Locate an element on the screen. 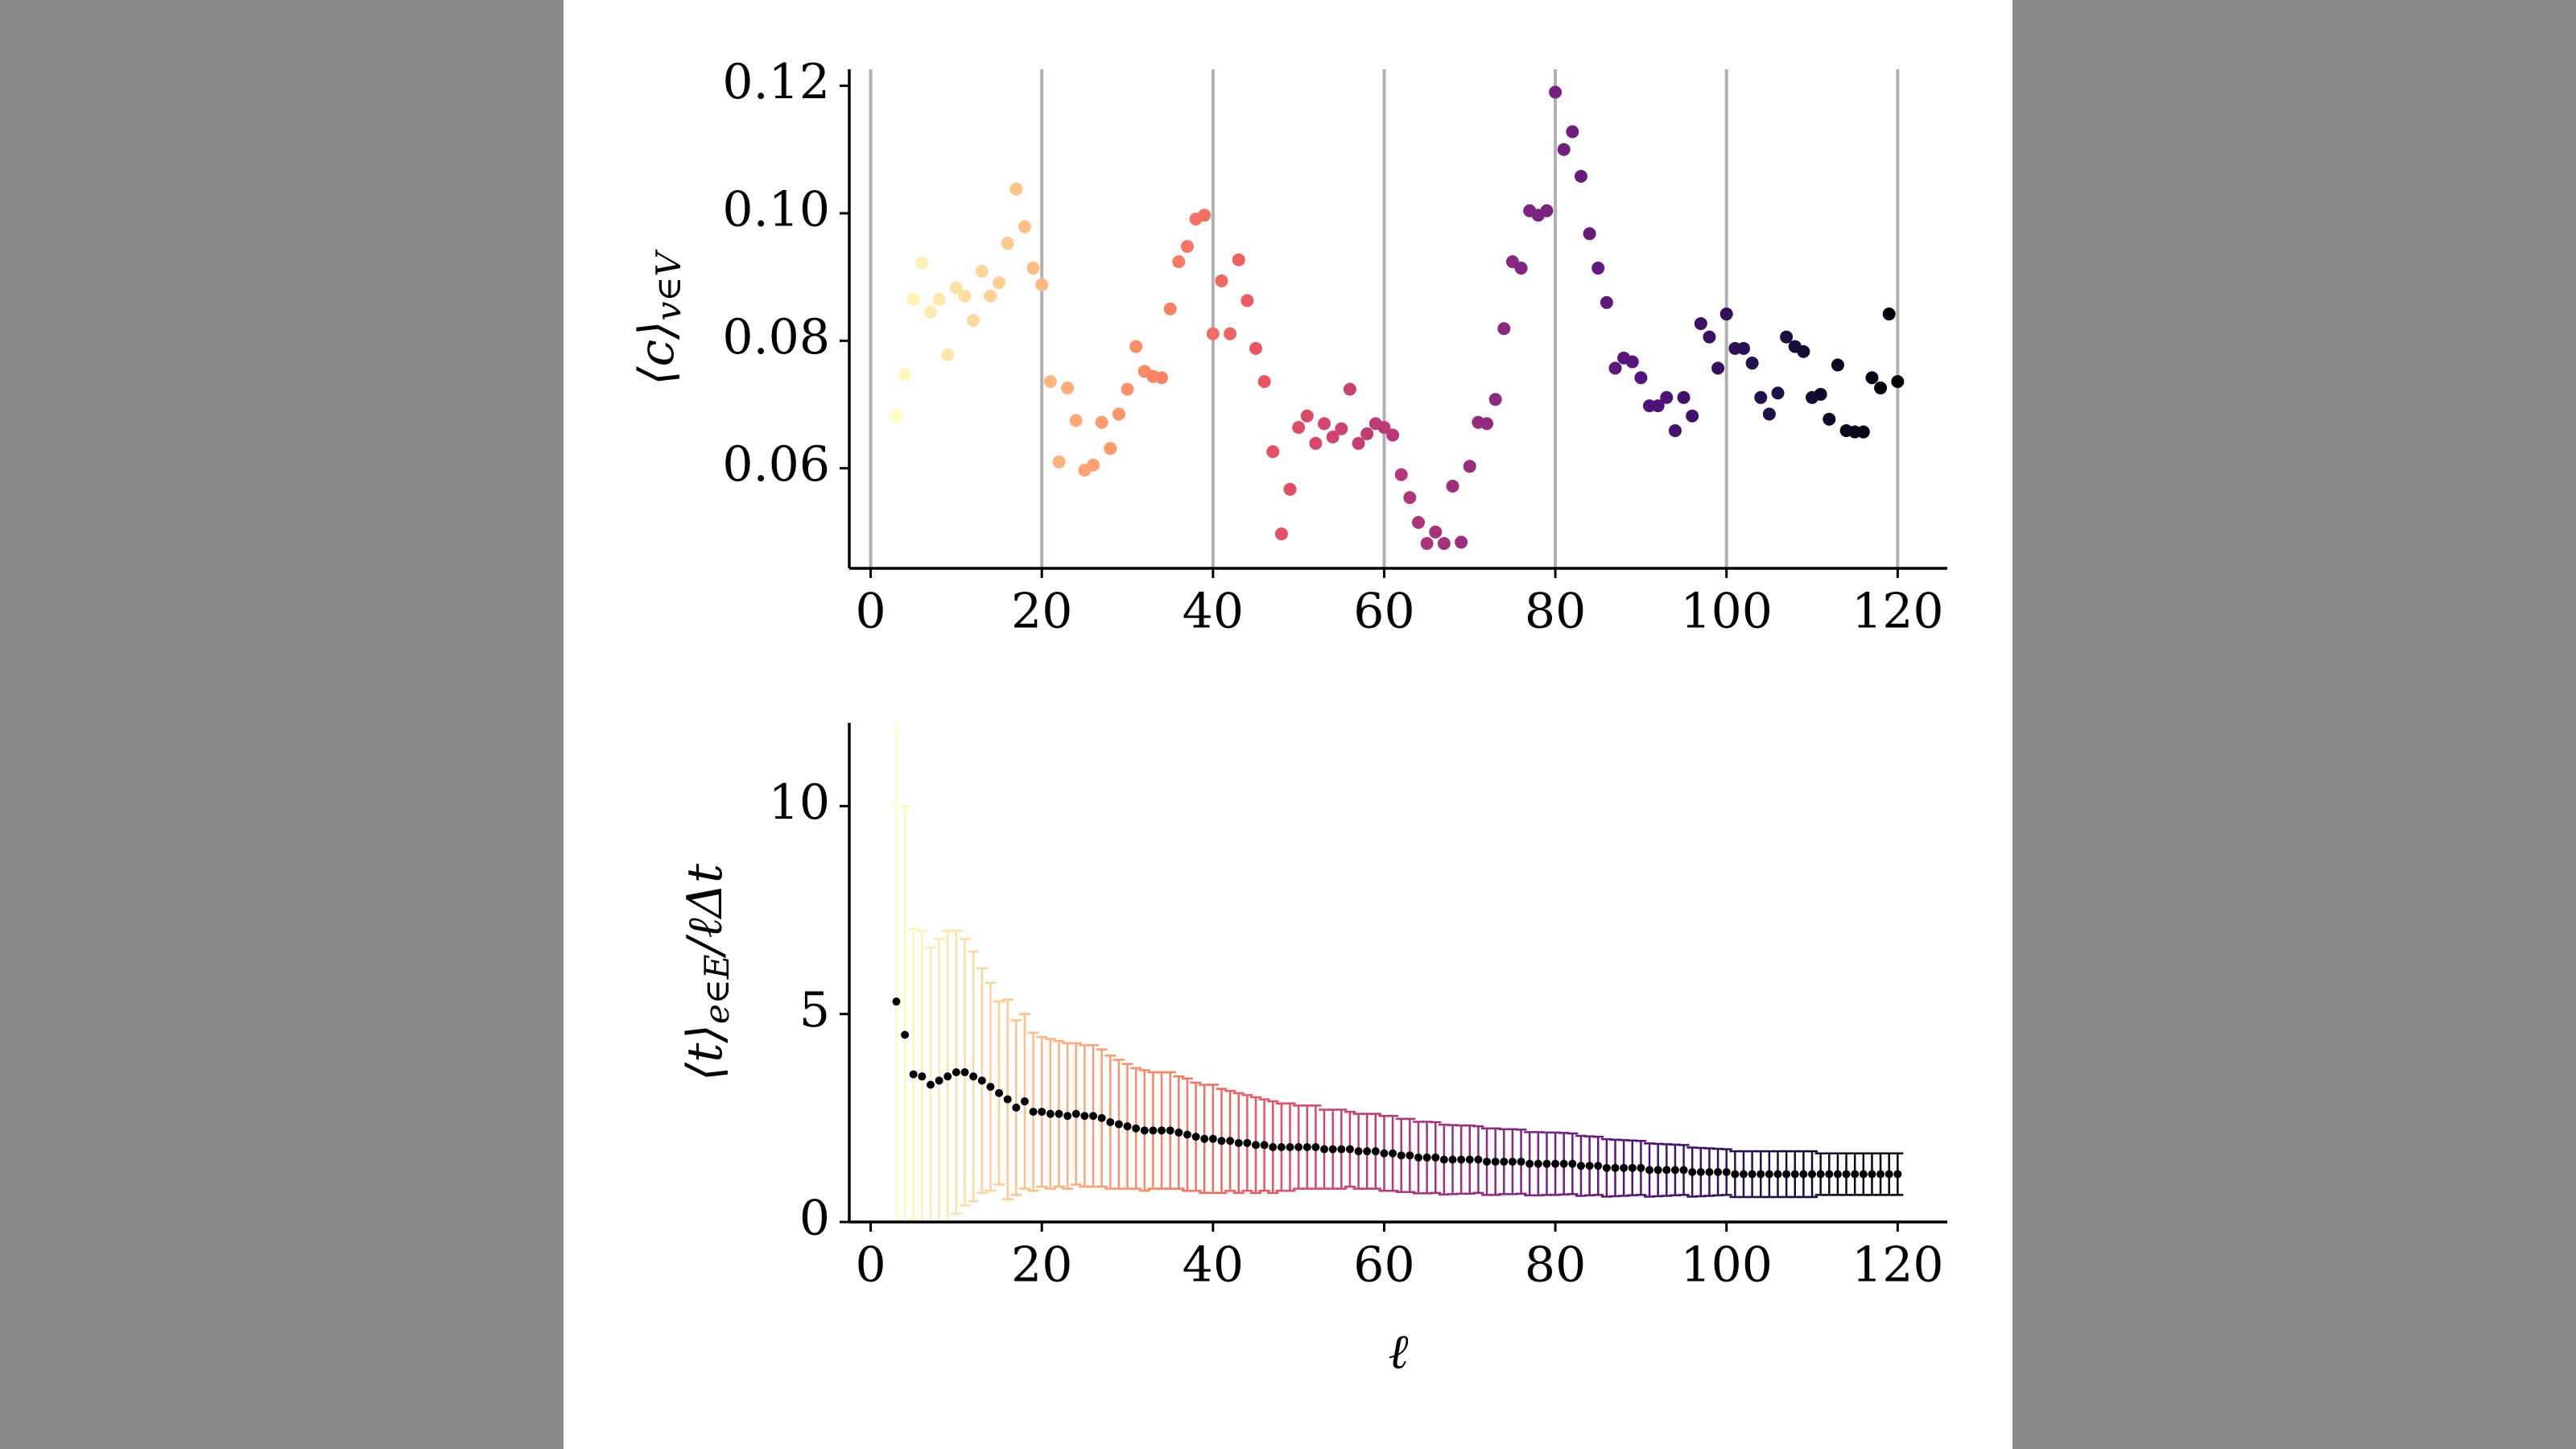 This screenshot has height=1449, width=2576. y-tick-label: 5 is located at coordinates (814, 1010).